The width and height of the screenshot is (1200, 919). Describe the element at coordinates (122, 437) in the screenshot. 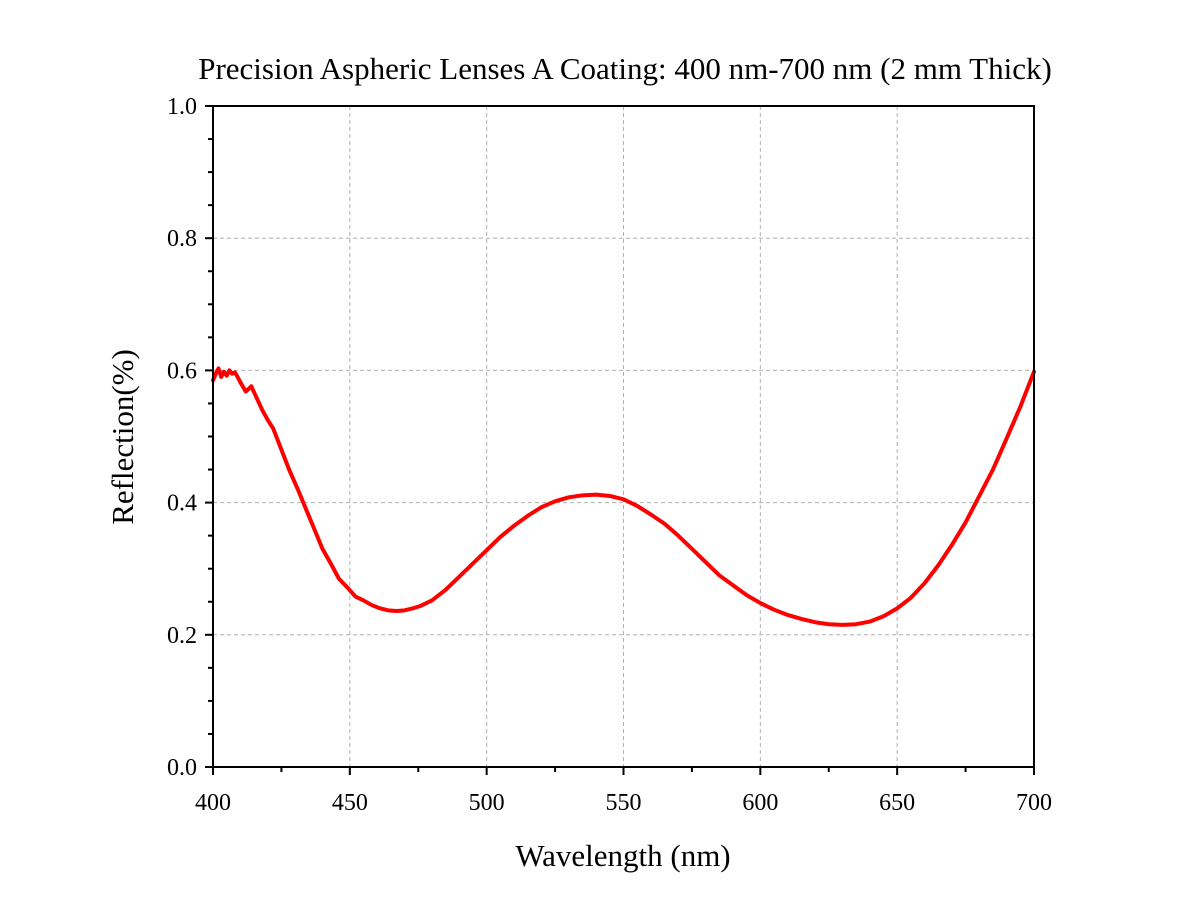

I see `y-axis-label: Reflection(%)` at that location.